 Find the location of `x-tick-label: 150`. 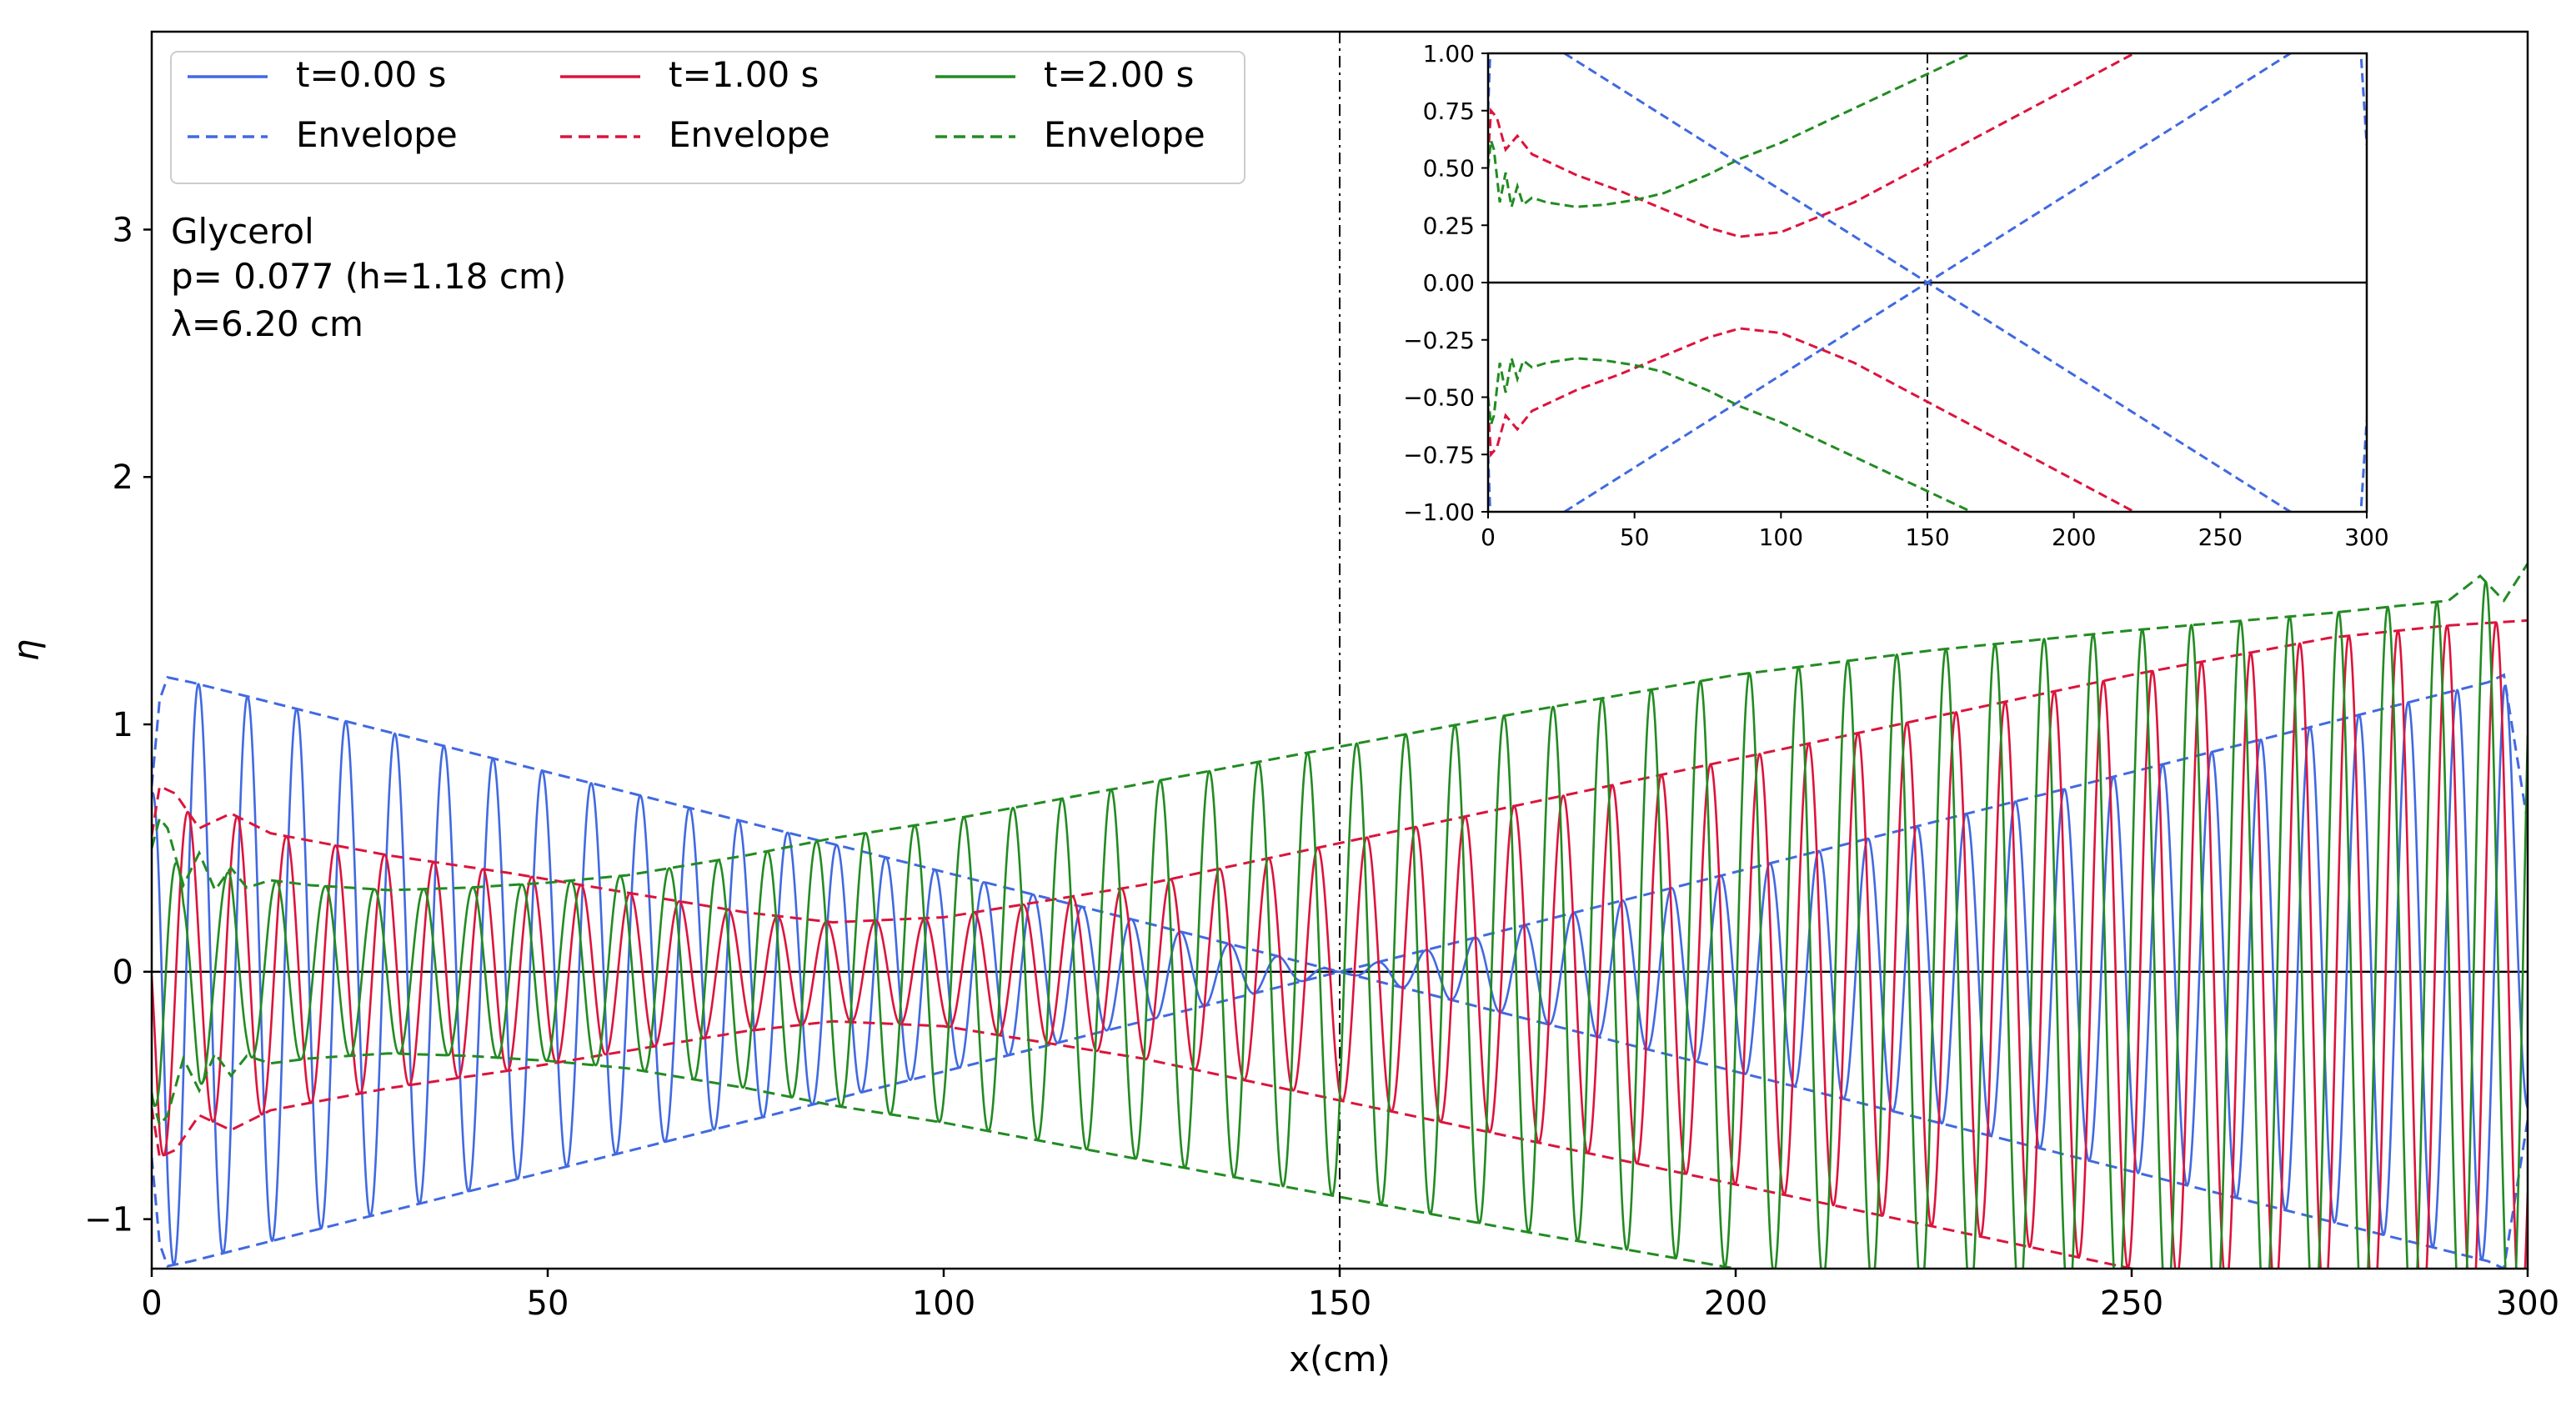

x-tick-label: 150 is located at coordinates (1339, 1303).